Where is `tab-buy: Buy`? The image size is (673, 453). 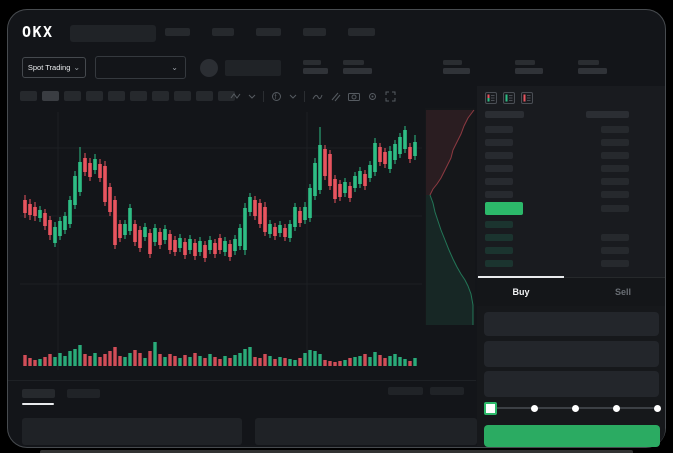 tab-buy: Buy is located at coordinates (521, 291).